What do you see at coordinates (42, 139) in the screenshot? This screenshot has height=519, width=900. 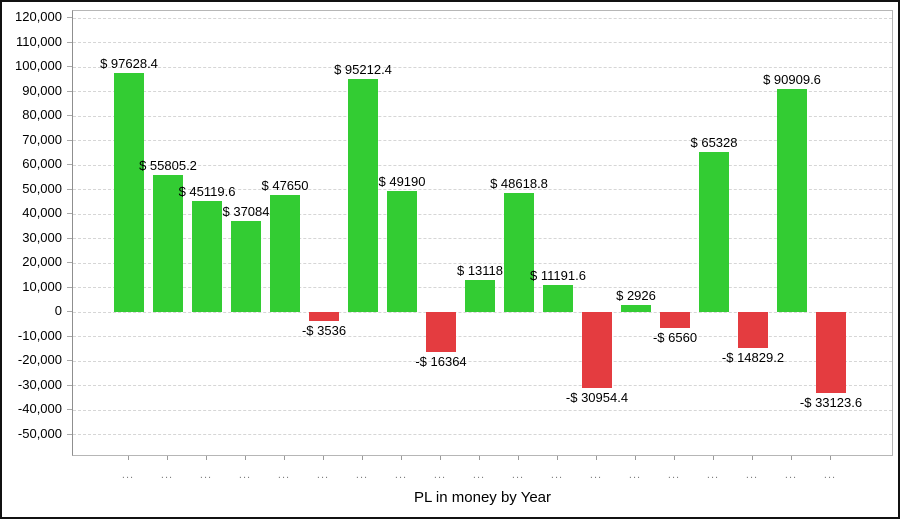 I see `y-axis-label: 70,000` at bounding box center [42, 139].